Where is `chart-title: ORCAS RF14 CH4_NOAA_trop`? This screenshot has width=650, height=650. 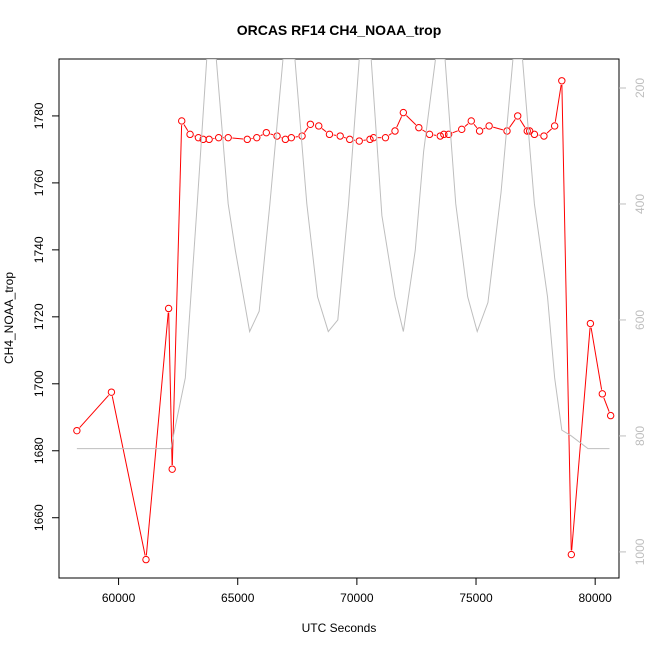 chart-title: ORCAS RF14 CH4_NOAA_trop is located at coordinates (339, 30).